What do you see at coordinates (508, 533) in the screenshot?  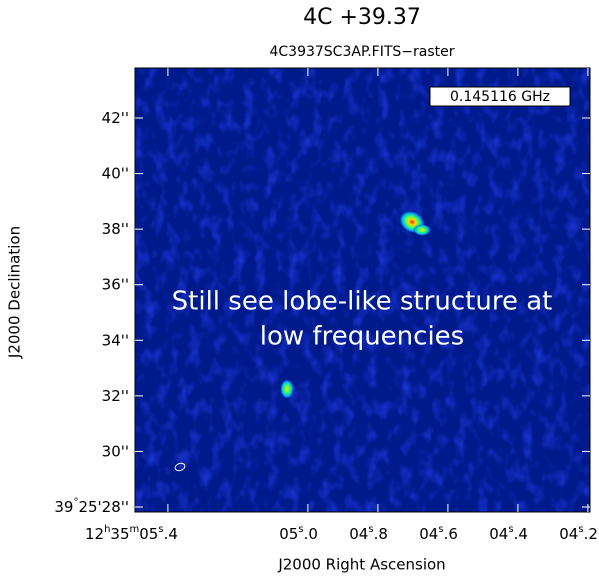 I see `x-tick-label: 04s.4` at bounding box center [508, 533].